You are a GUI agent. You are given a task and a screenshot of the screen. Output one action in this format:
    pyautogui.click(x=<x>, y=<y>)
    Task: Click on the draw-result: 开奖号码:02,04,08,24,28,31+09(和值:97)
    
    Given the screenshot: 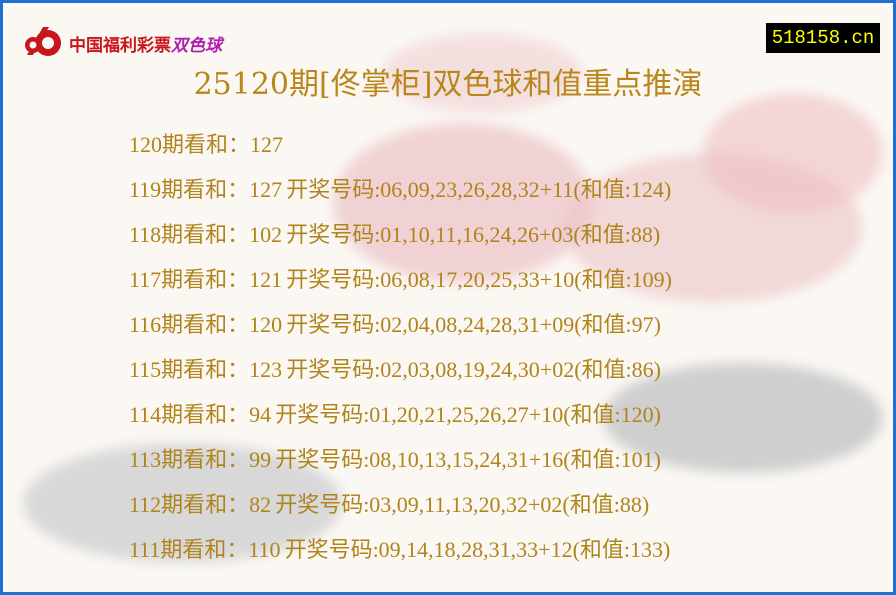 What is the action you would take?
    pyautogui.click(x=473, y=324)
    